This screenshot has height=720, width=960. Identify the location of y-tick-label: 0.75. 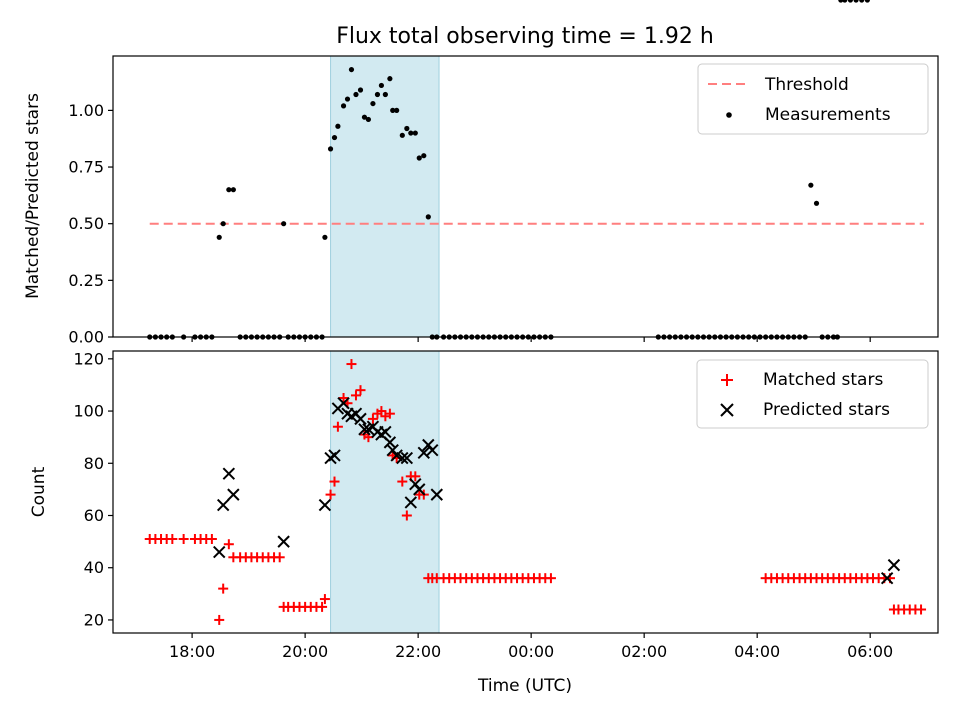
(86, 167).